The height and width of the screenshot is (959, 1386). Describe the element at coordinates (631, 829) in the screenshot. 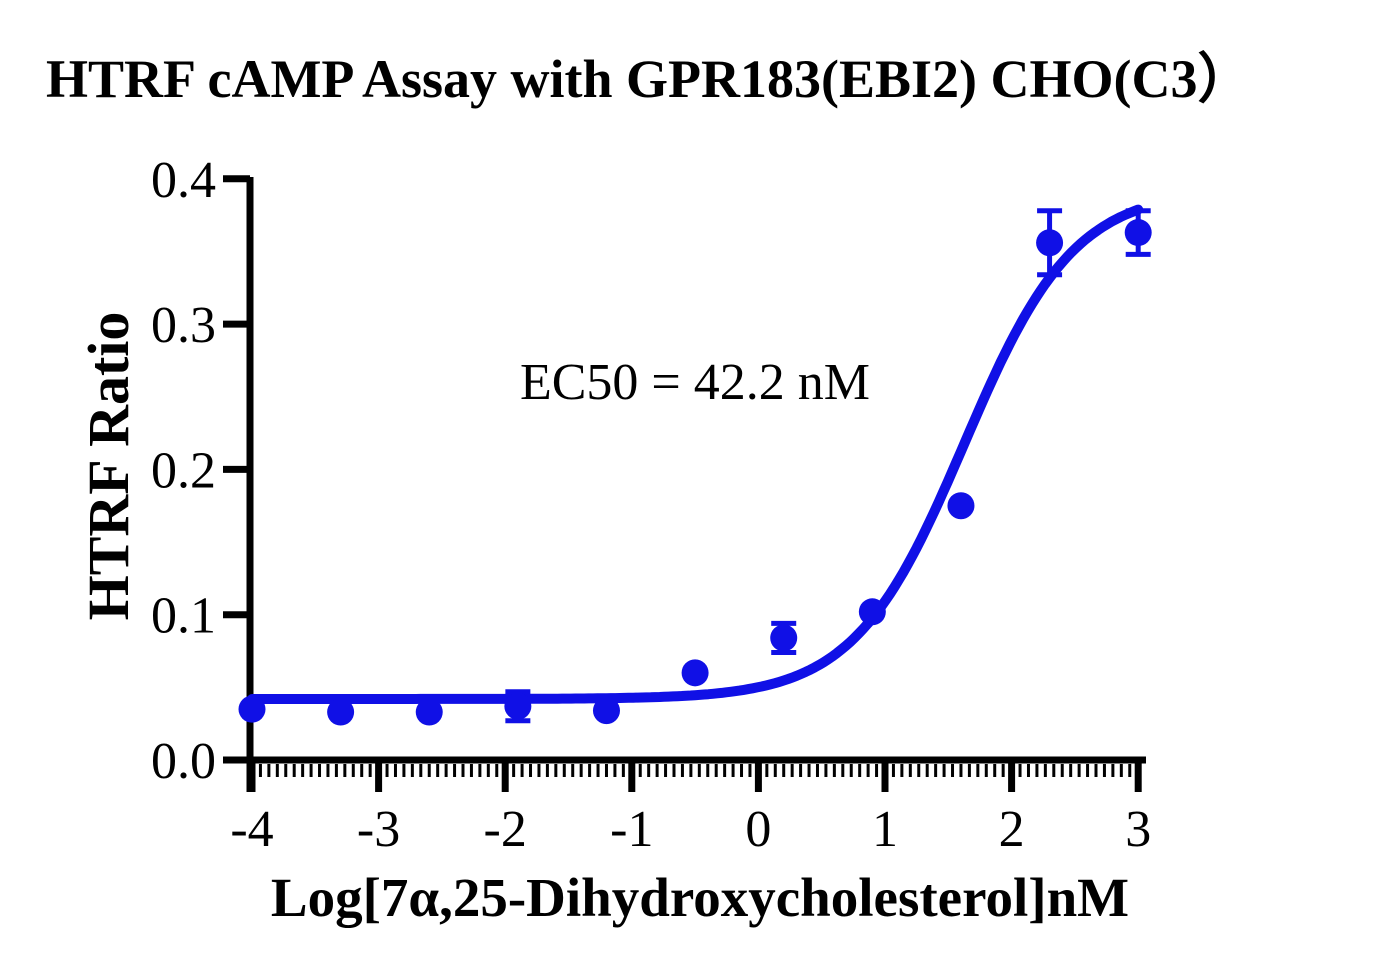

I see `x-tick-label: -1` at that location.